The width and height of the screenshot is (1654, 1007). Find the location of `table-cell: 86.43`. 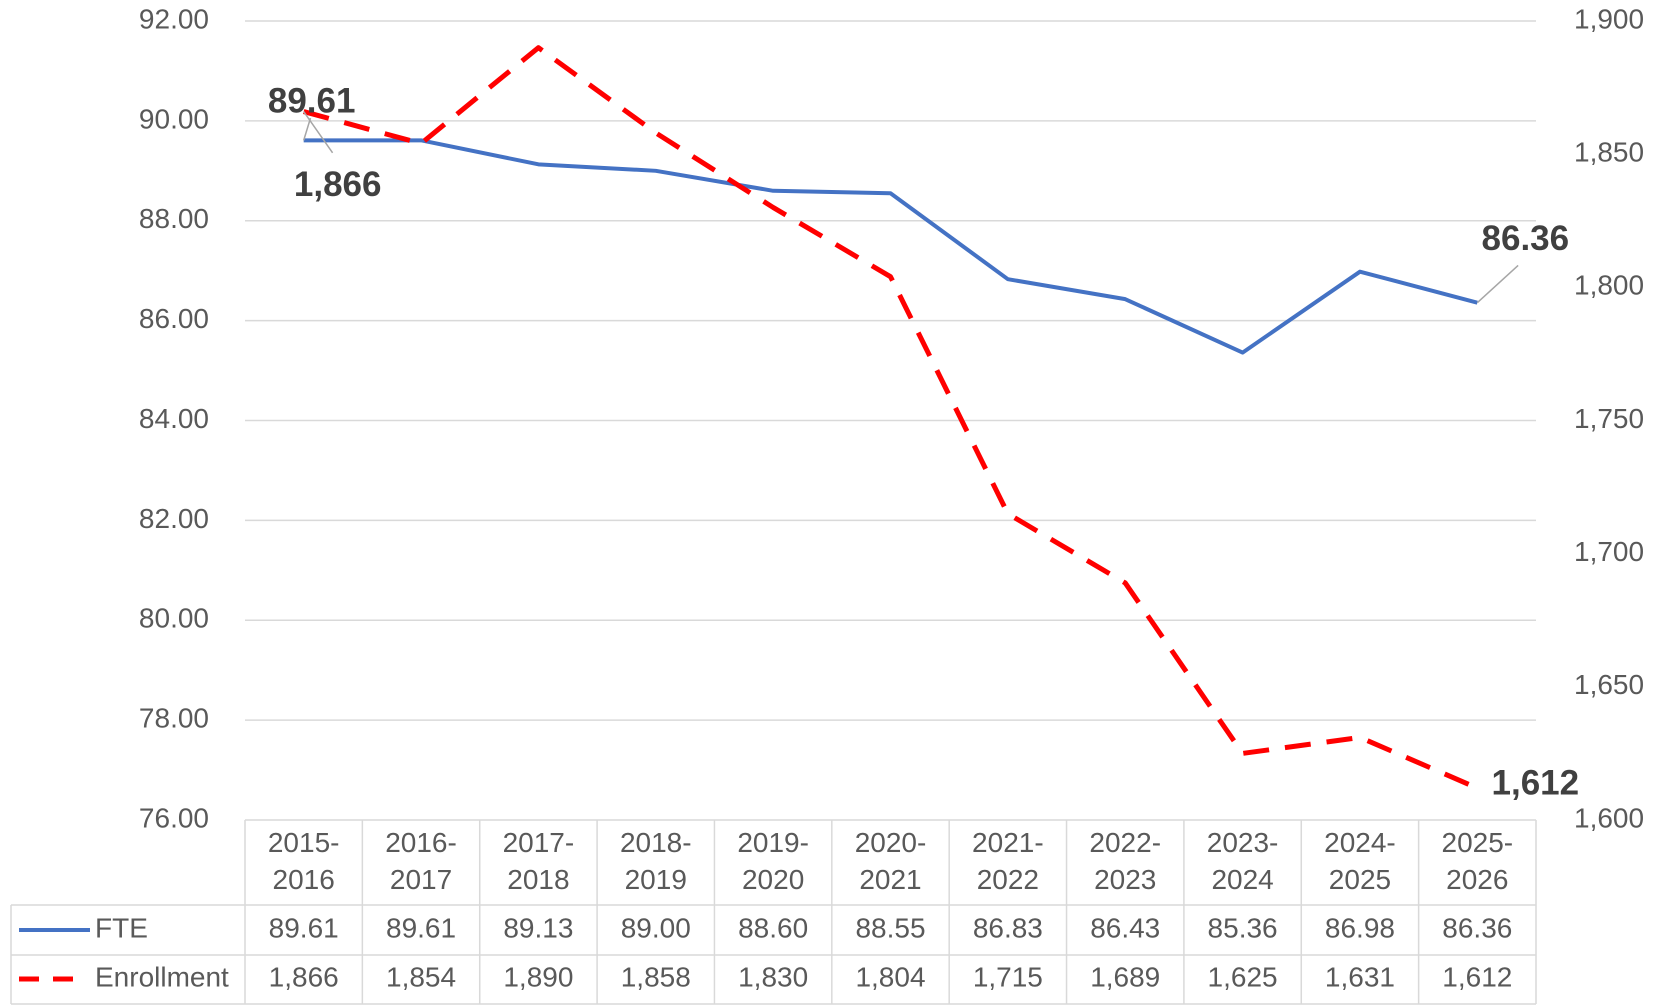

table-cell: 86.43 is located at coordinates (1125, 927).